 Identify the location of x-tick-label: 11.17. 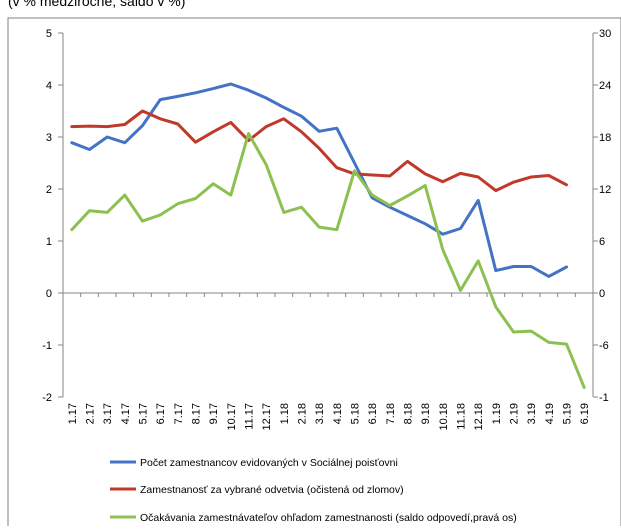
(250, 416).